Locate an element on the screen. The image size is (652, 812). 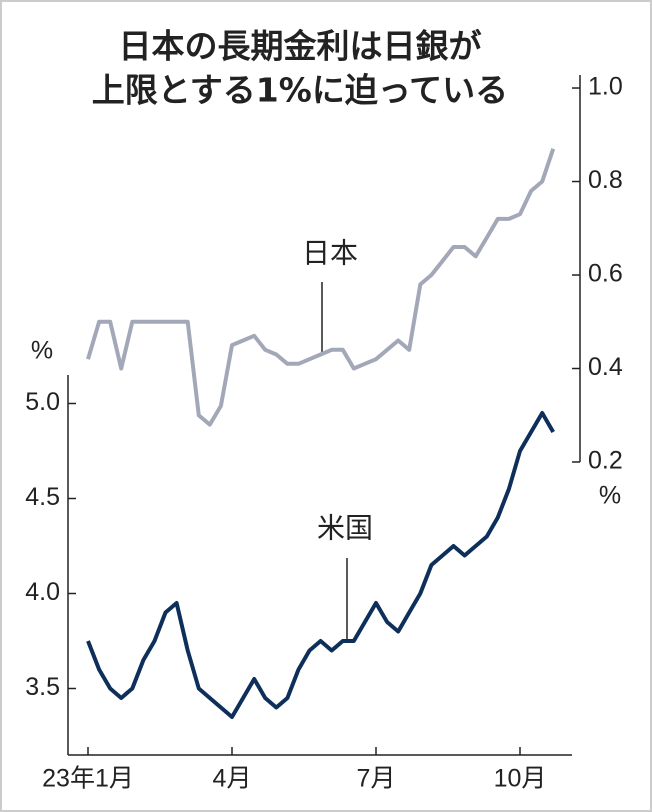
x-tick-label: 10月 is located at coordinates (520, 779).